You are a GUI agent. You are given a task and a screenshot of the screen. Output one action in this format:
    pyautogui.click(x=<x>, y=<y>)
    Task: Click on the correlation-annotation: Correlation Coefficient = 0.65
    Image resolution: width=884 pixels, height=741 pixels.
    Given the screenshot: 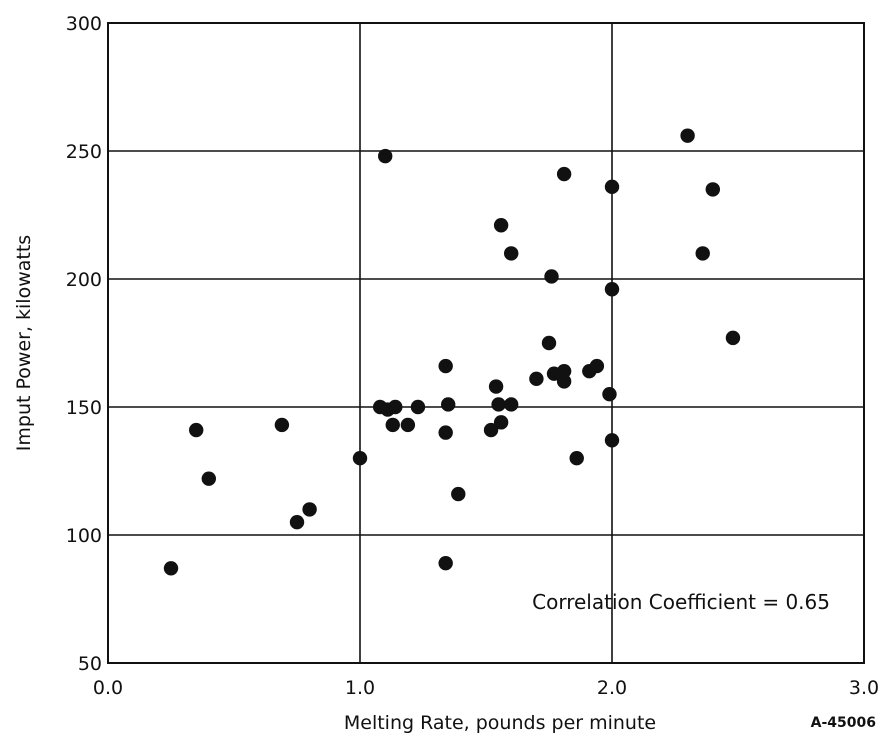 What is the action you would take?
    pyautogui.click(x=681, y=602)
    